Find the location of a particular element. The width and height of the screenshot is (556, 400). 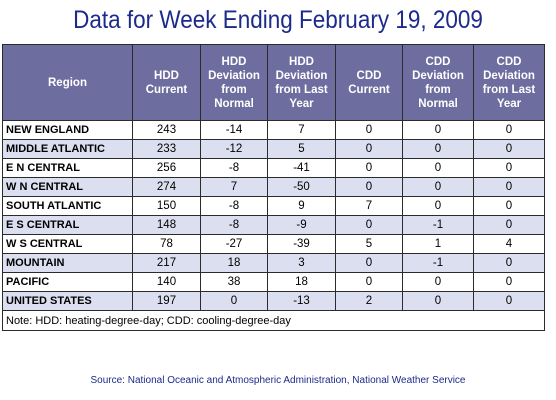

table-row: E S CENTRAL 148 -8 -9 0 -1 0 is located at coordinates (273, 225).